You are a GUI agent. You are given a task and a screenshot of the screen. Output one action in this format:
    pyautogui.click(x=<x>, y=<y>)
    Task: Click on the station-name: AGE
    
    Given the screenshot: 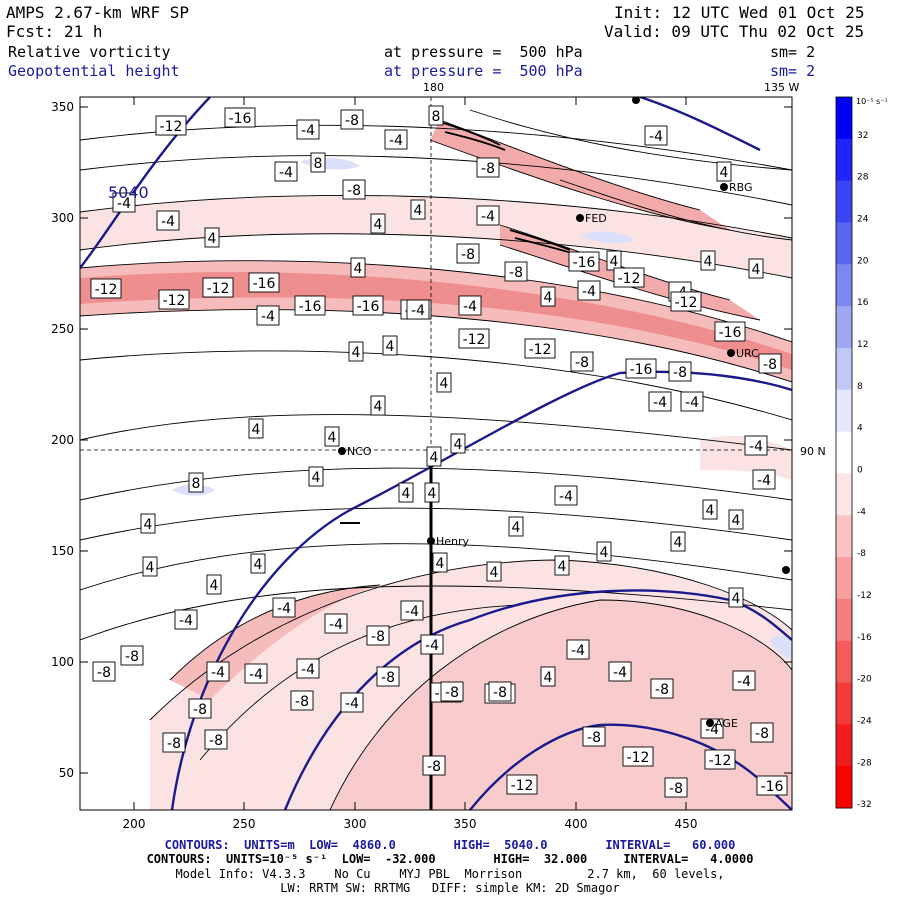 What is the action you would take?
    pyautogui.click(x=726, y=723)
    